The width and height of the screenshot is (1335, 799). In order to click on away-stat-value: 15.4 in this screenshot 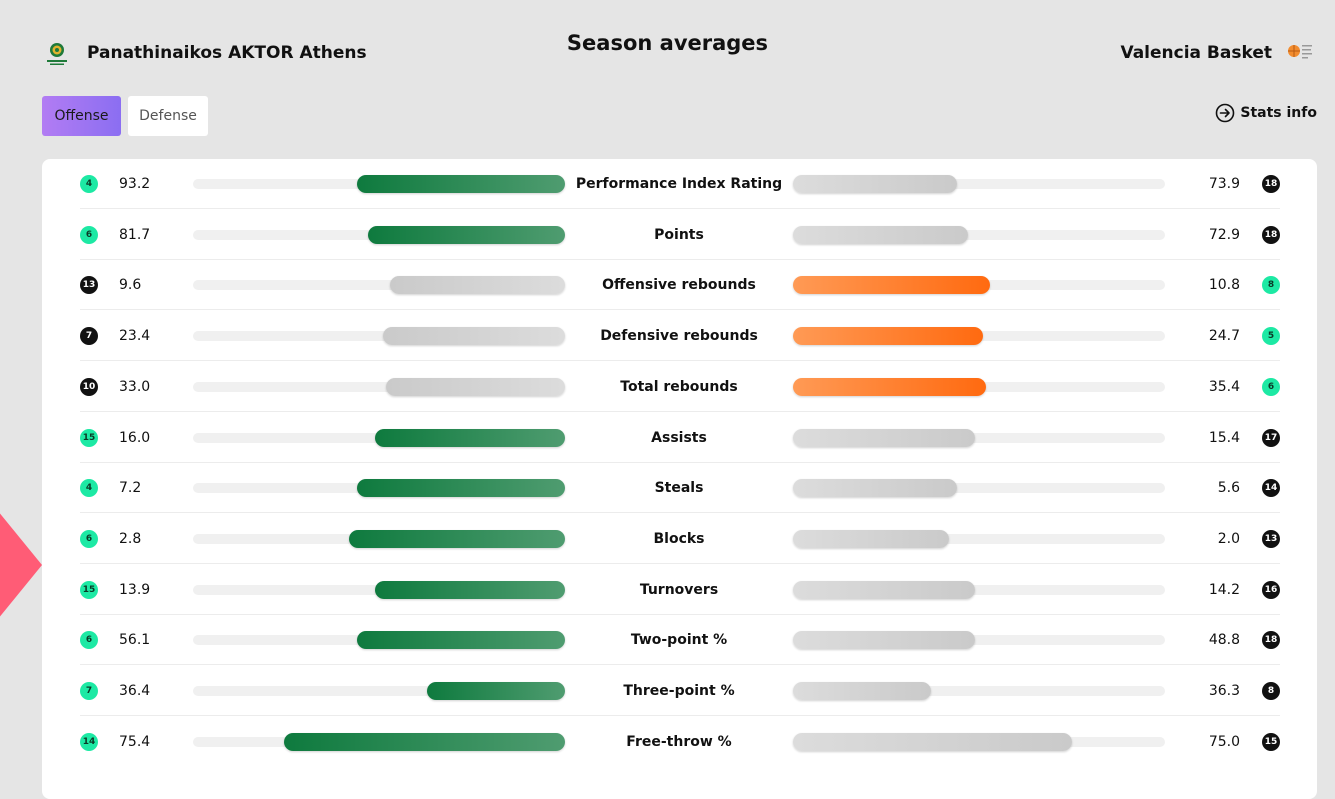, I will do `click(1224, 437)`.